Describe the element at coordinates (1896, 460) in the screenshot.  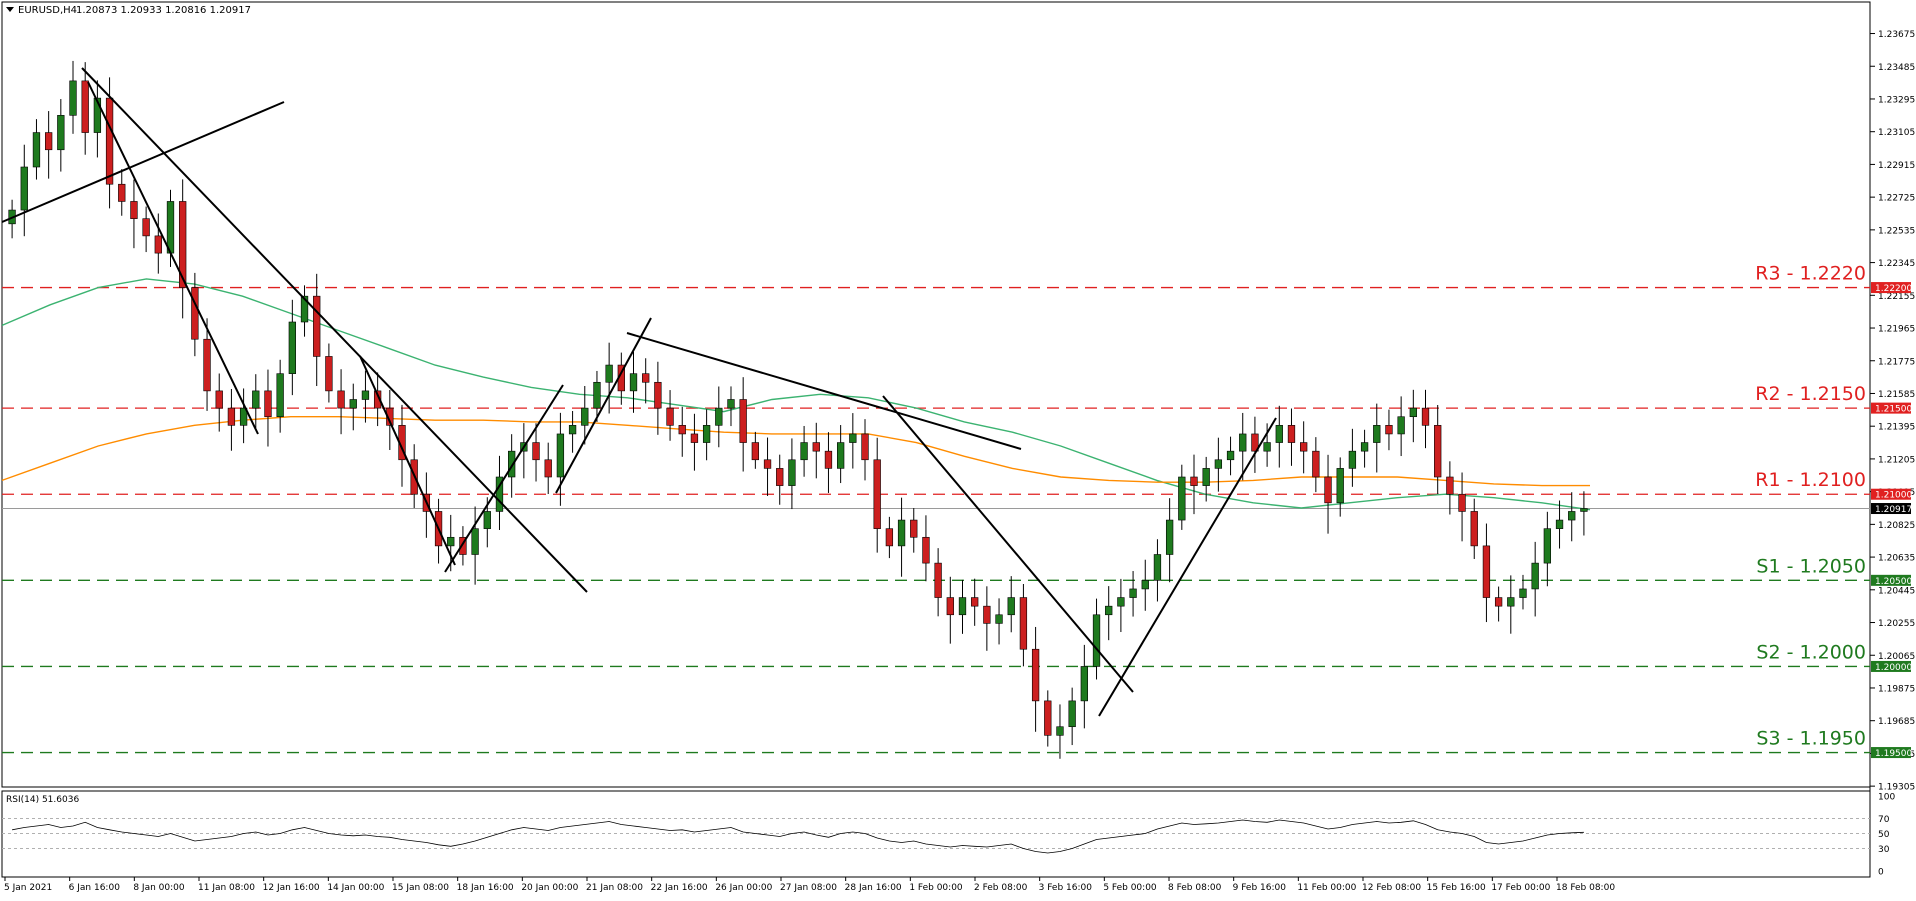
I see `price-tick-label: 1.21205` at that location.